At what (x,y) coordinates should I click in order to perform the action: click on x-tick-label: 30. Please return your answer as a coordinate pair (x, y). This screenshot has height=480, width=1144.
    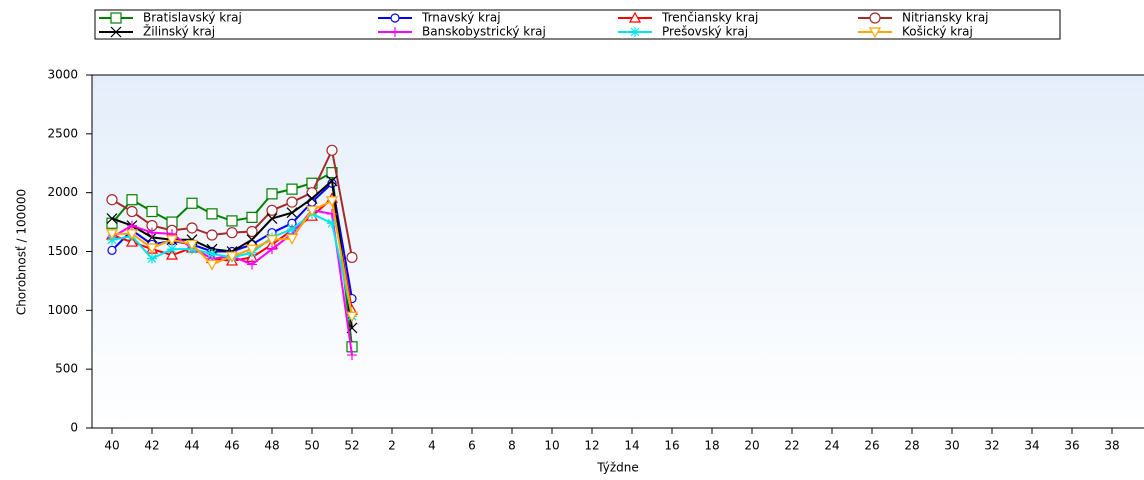
    Looking at the image, I should click on (951, 446).